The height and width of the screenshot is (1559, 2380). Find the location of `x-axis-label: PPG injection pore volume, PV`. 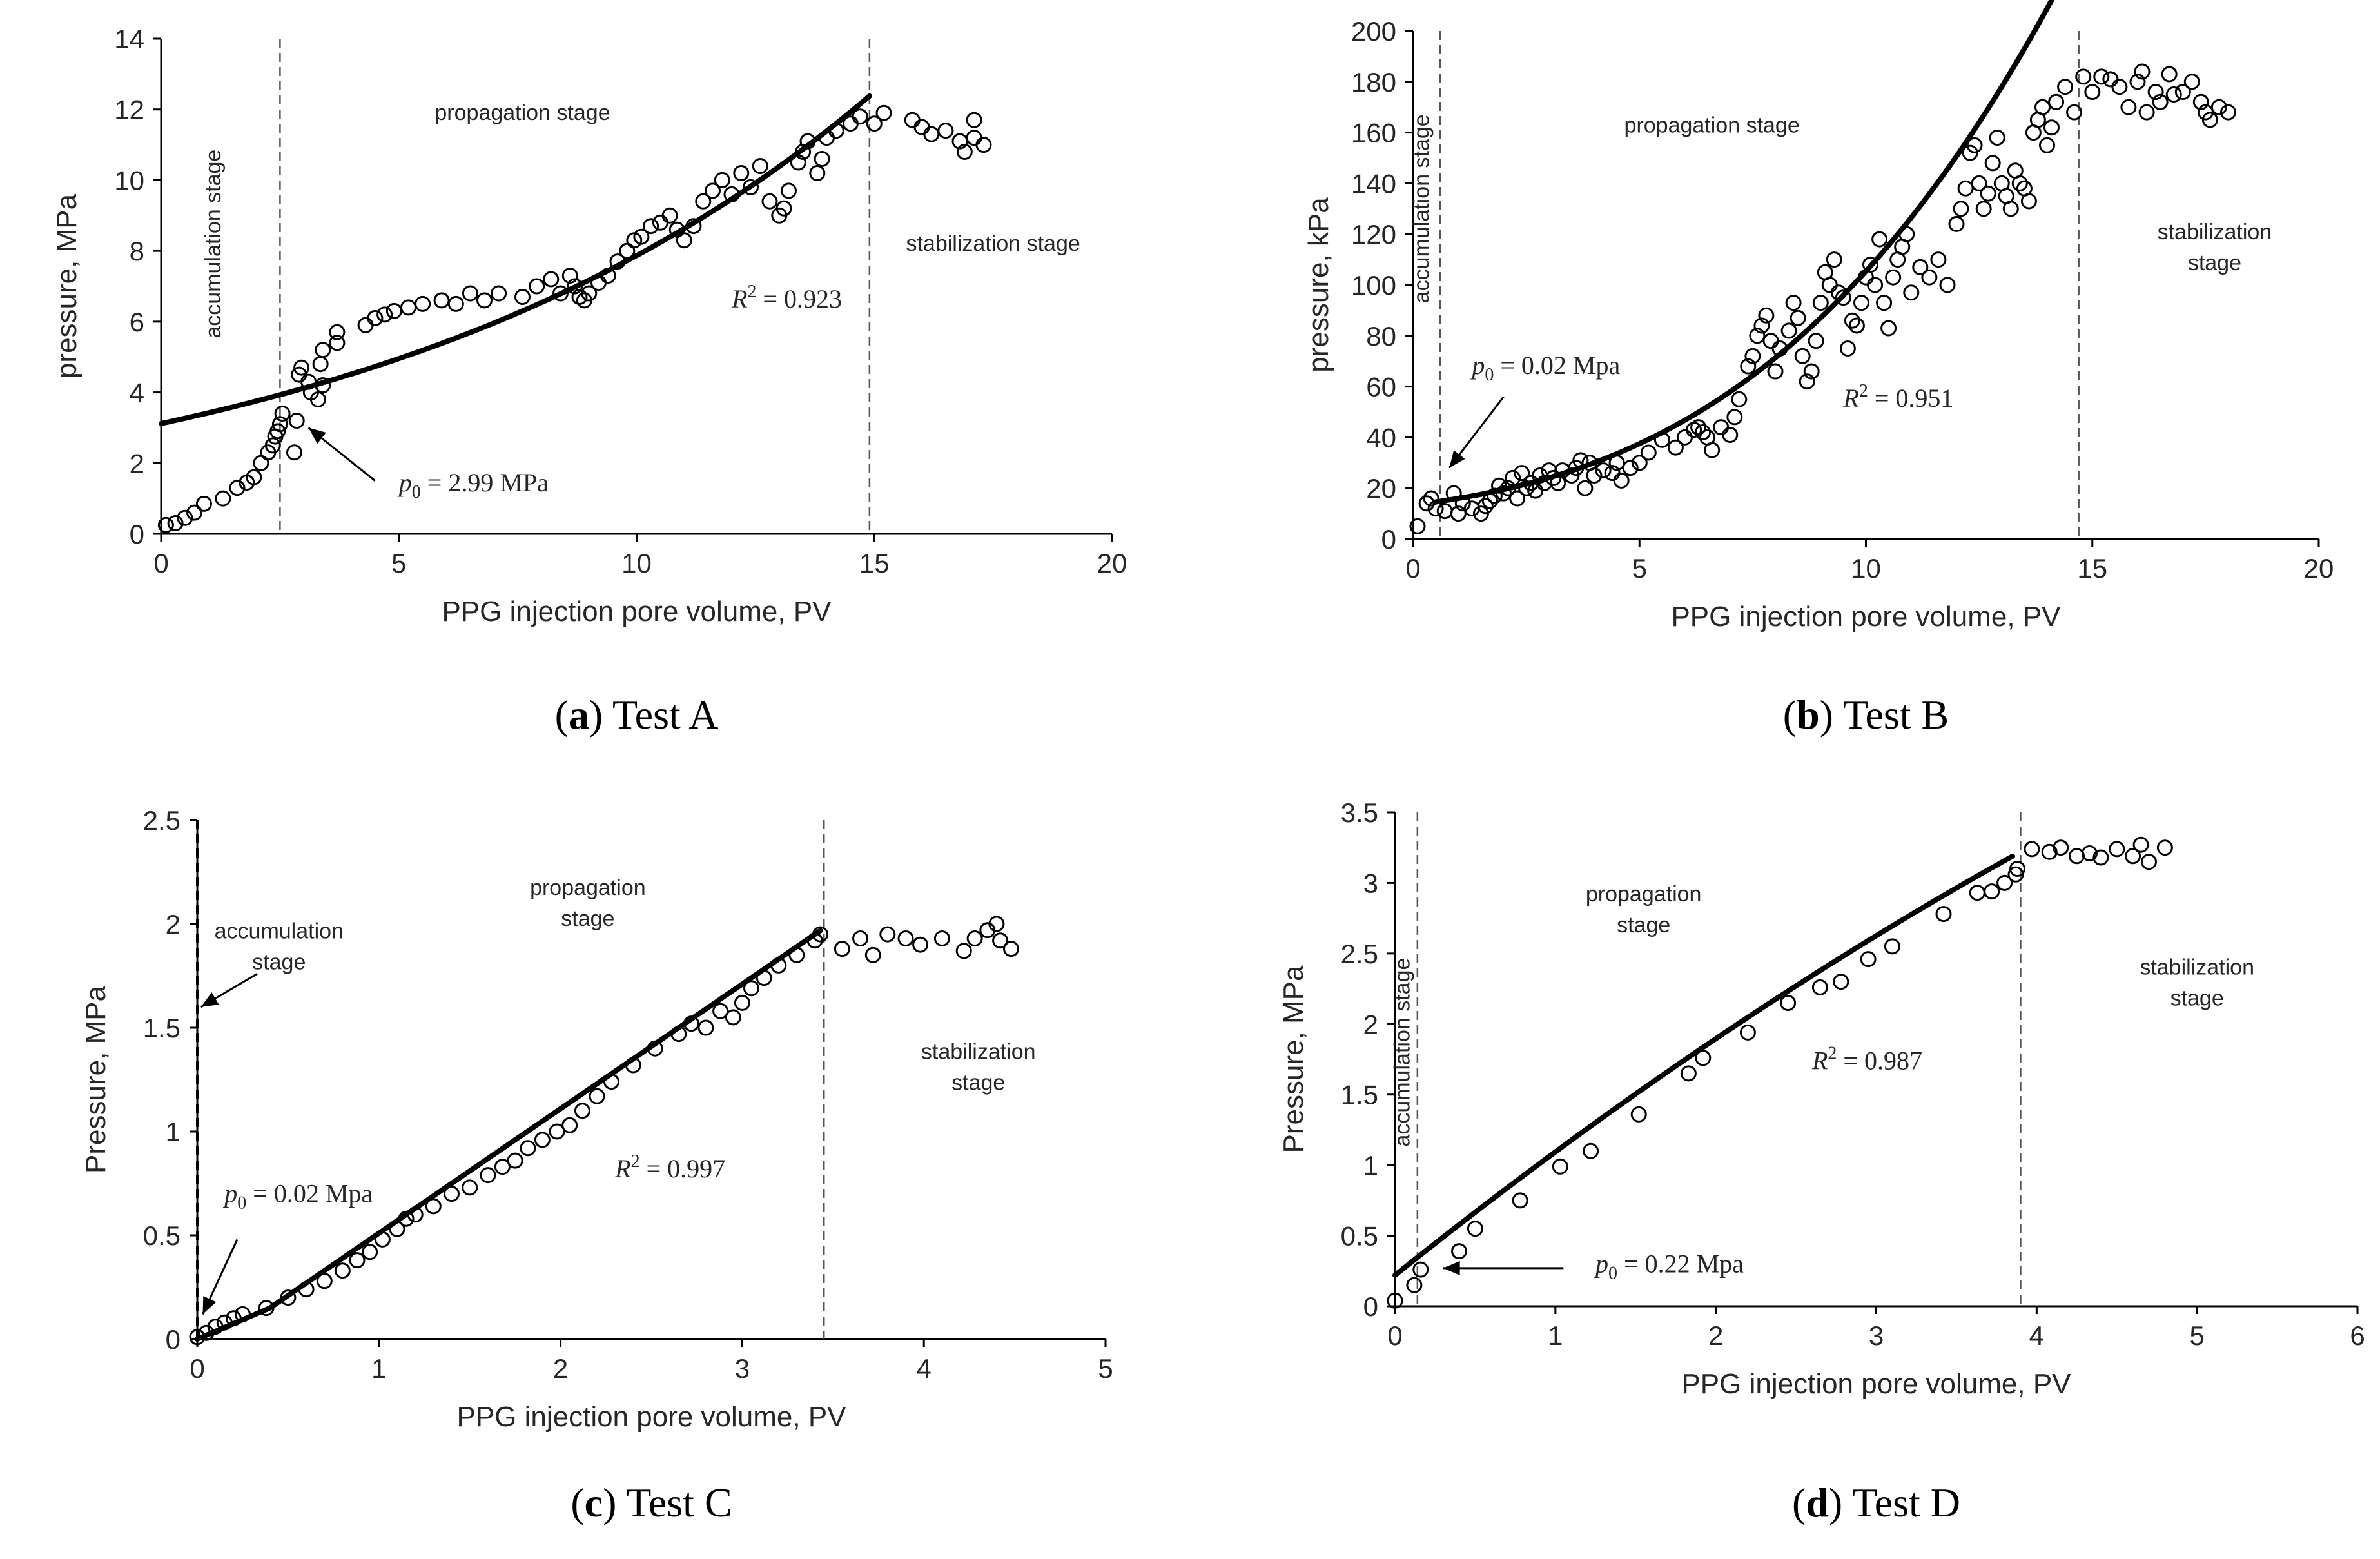

x-axis-label: PPG injection pore volume, PV is located at coordinates (651, 1417).